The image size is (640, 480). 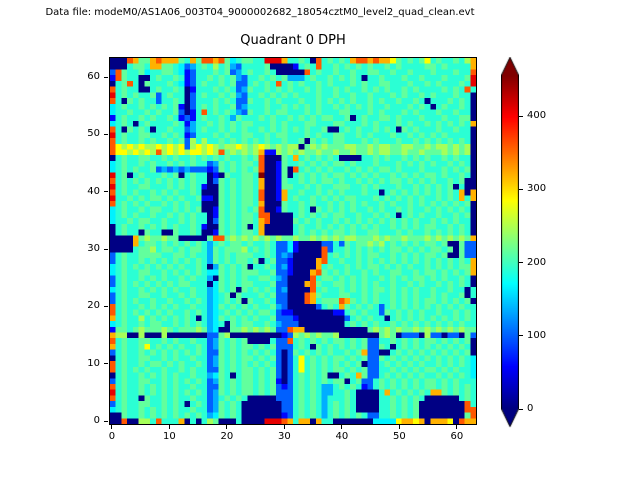 I want to click on colorbar-canvas, so click(x=510, y=242).